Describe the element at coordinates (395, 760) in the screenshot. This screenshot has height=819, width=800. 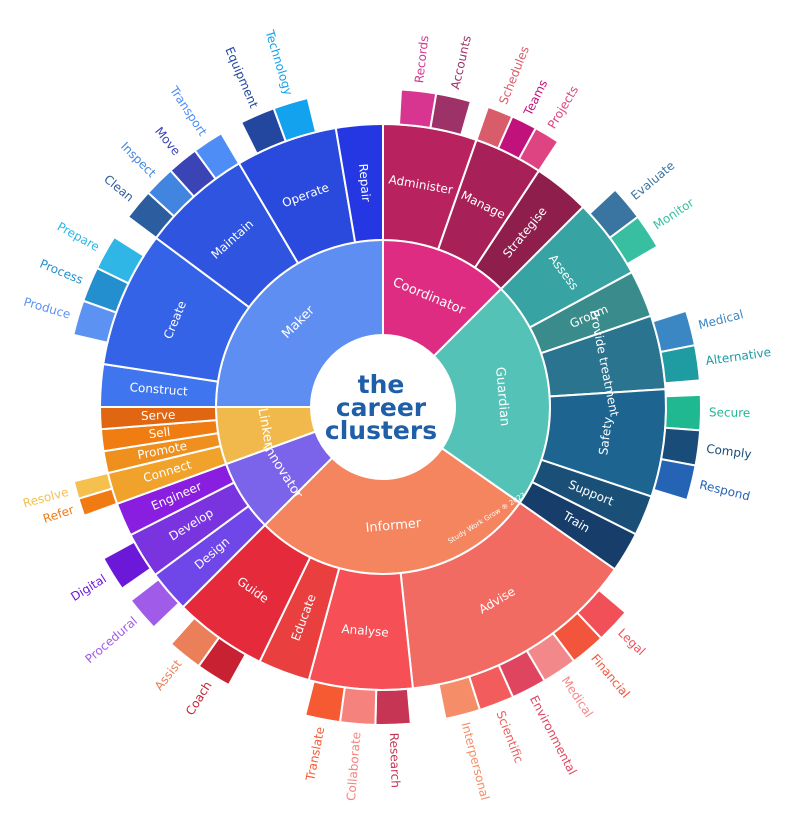
I see `task-label-research: Research` at that location.